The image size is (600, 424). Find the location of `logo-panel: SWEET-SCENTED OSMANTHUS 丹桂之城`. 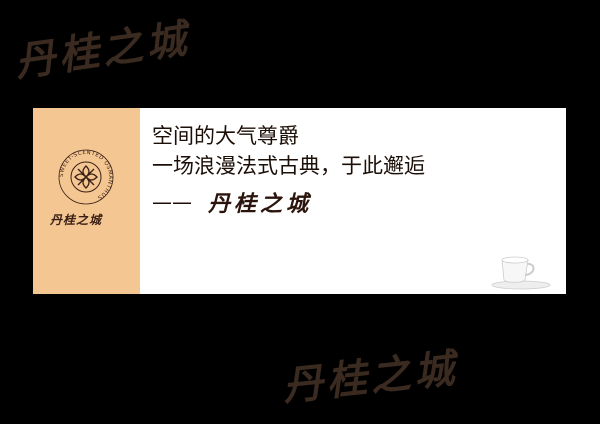

logo-panel: SWEET-SCENTED OSMANTHUS 丹桂之城 is located at coordinates (86, 201).